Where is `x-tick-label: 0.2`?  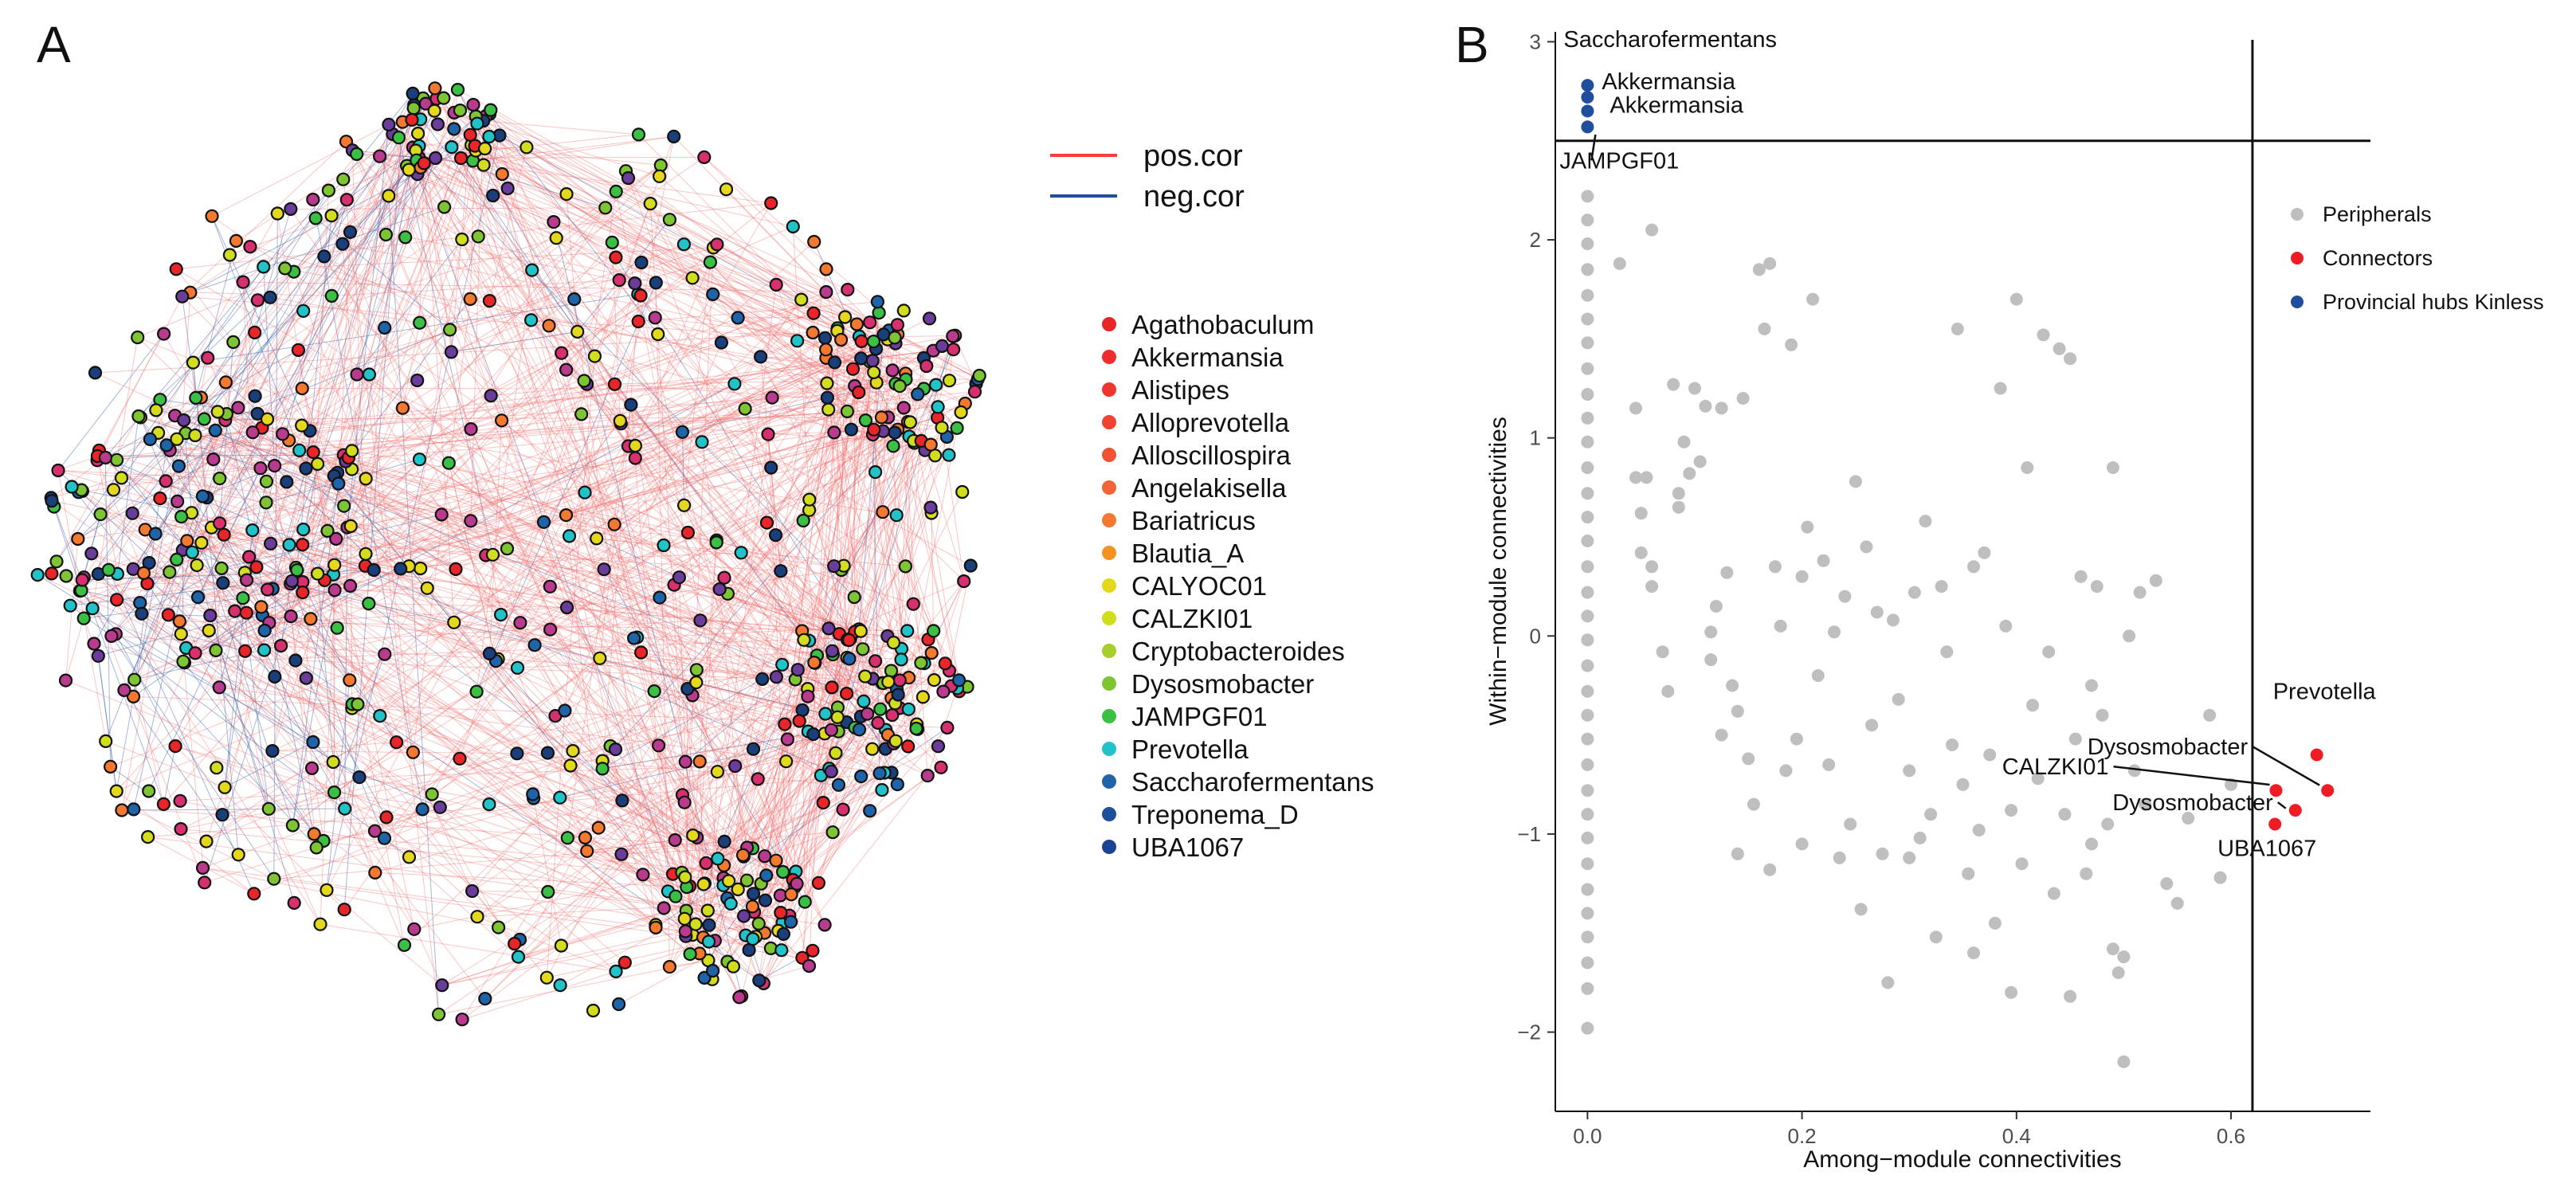 x-tick-label: 0.2 is located at coordinates (1803, 1136).